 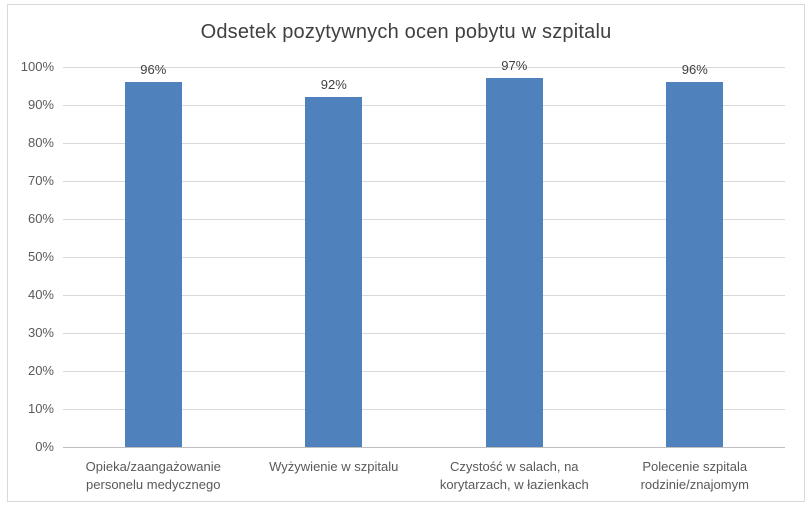 I want to click on y-tick-label: 0%, so click(x=44, y=446).